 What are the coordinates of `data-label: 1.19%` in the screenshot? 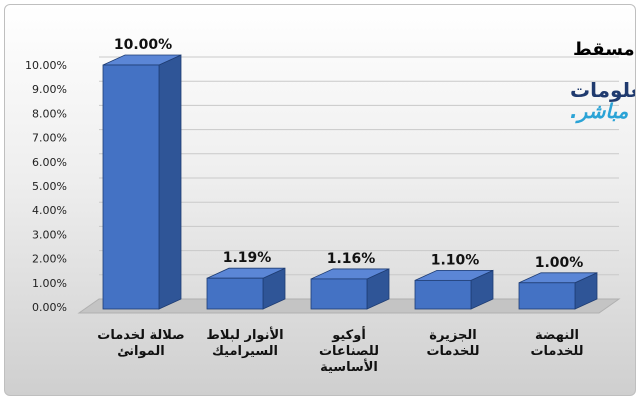 It's located at (247, 258).